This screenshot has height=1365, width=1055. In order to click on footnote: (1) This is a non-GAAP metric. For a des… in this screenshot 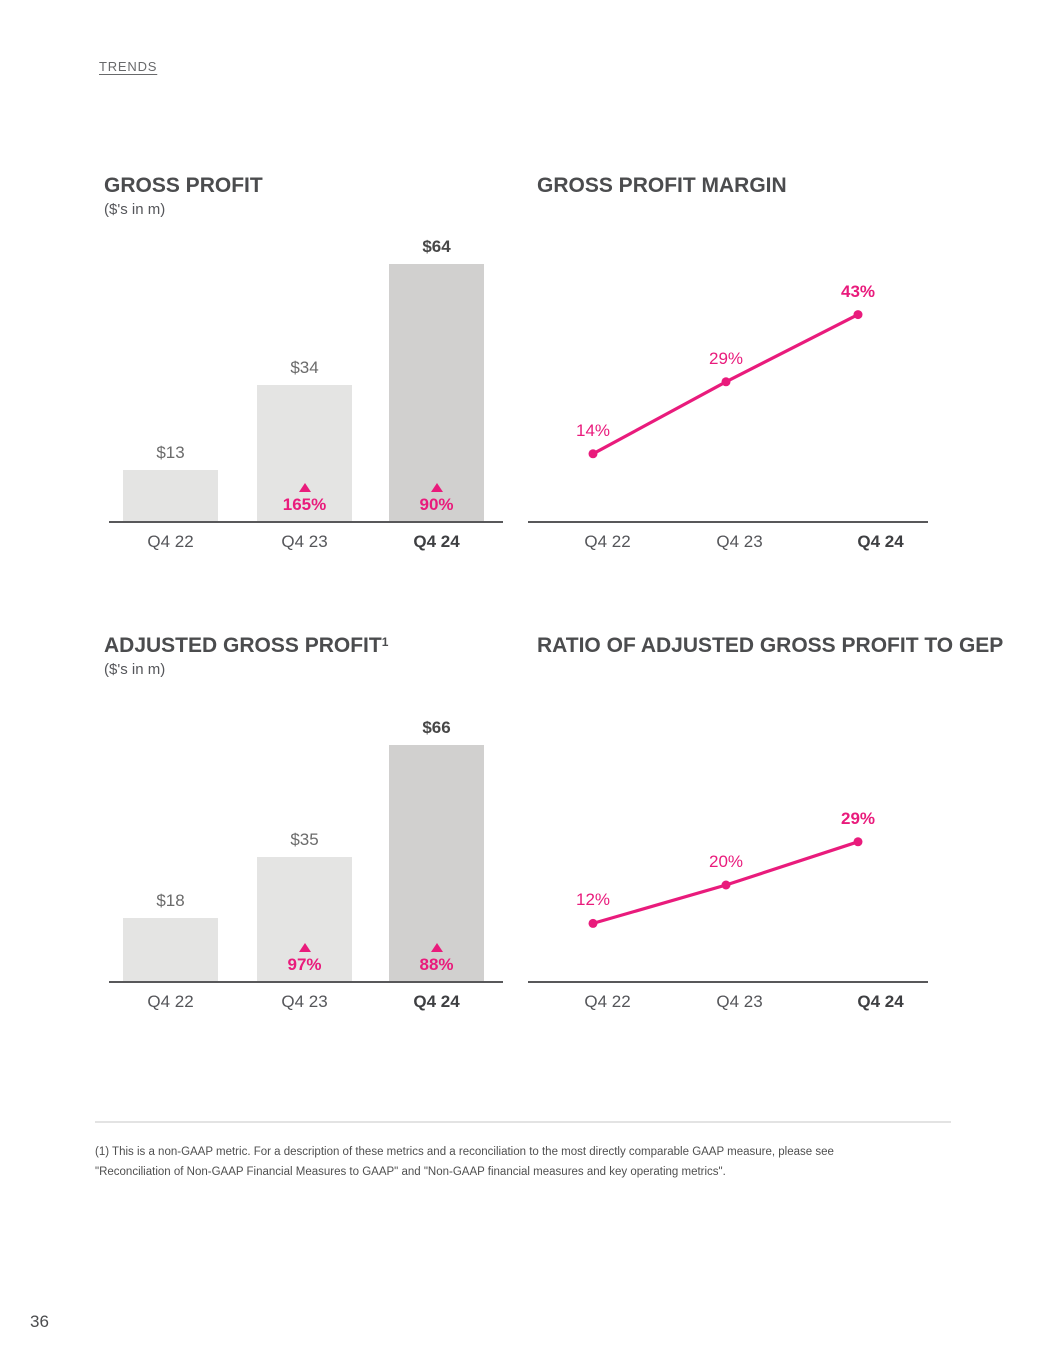, I will do `click(495, 1162)`.